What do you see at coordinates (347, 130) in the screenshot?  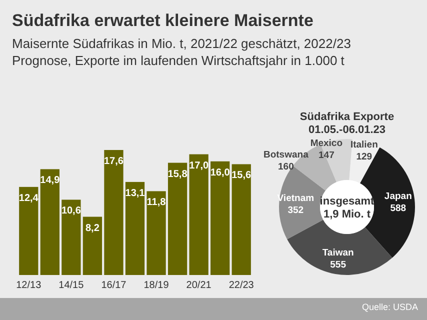 I see `chart-subtitle: 01.05.-06.01.23` at bounding box center [347, 130].